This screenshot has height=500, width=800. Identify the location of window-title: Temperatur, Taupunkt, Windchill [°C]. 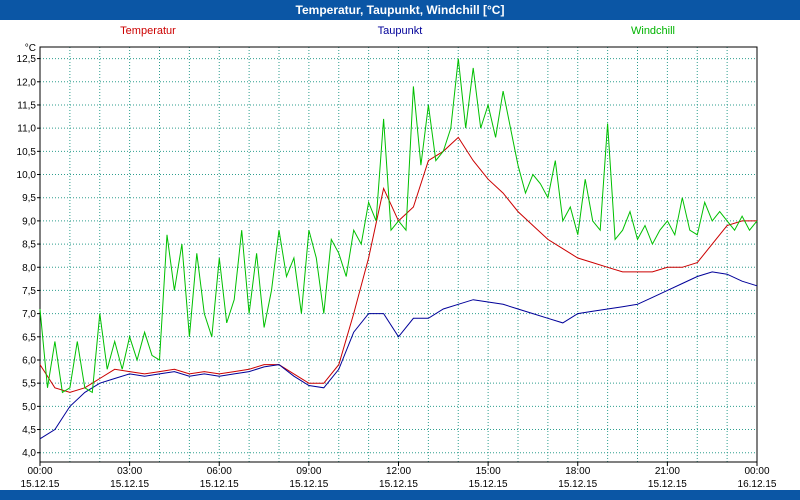
(400, 10).